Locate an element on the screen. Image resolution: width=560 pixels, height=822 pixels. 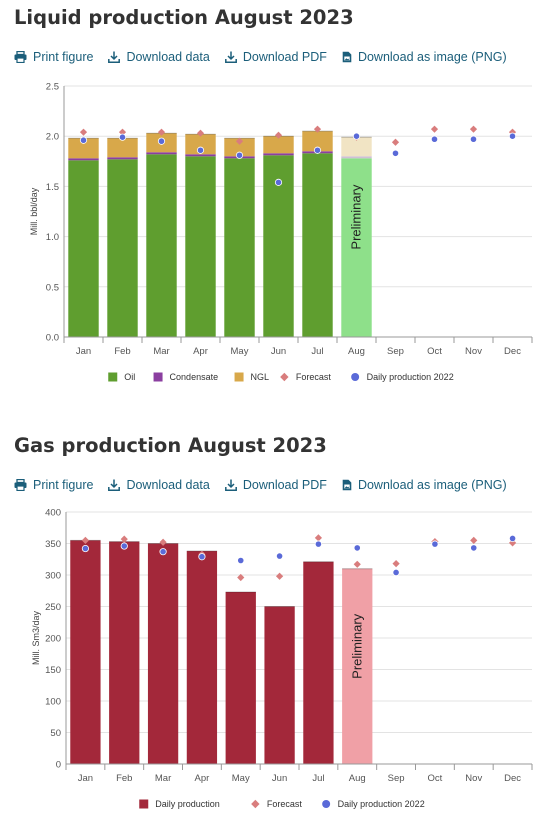
liquid-legend-item-daily-production-2022: Daily production 2022 is located at coordinates (402, 377).